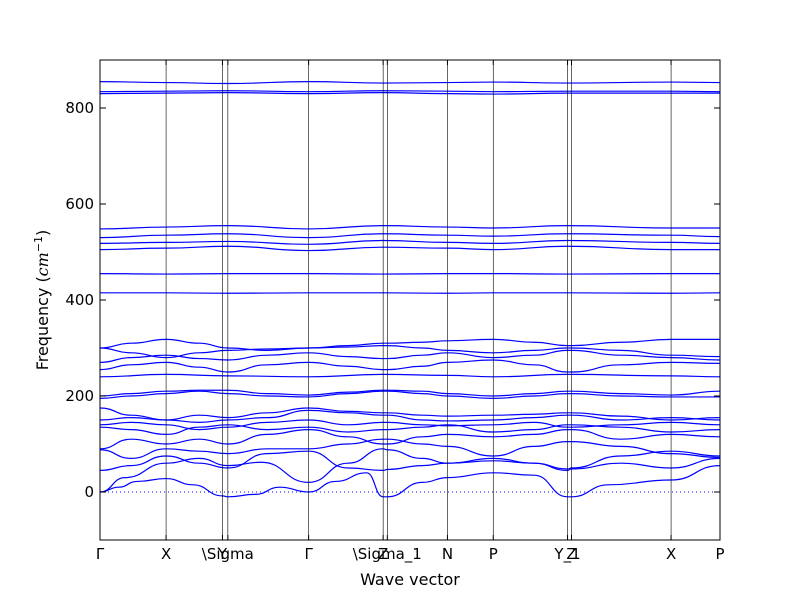 The width and height of the screenshot is (800, 600). Describe the element at coordinates (222, 554) in the screenshot. I see `x-tick-label: Y` at that location.